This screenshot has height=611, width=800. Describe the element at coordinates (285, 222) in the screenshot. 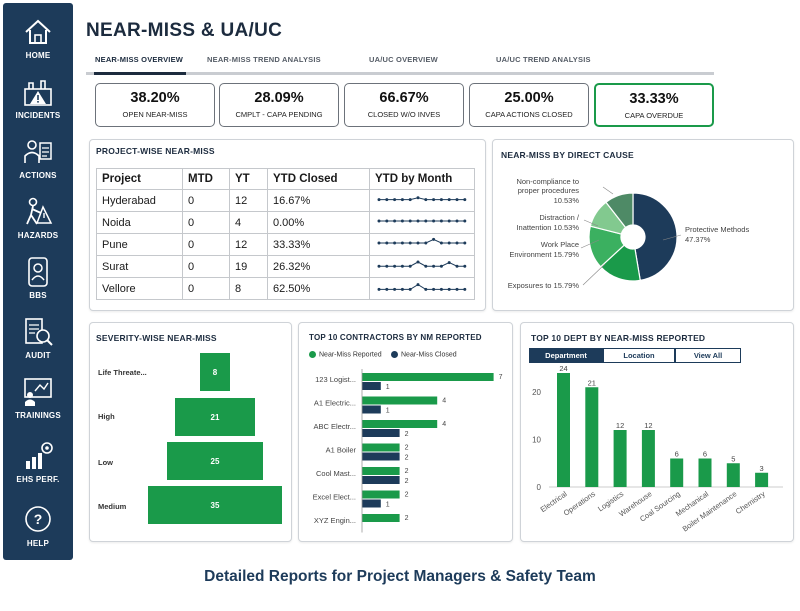

I see `table-row: Noida 0 4 0.00%` at that location.